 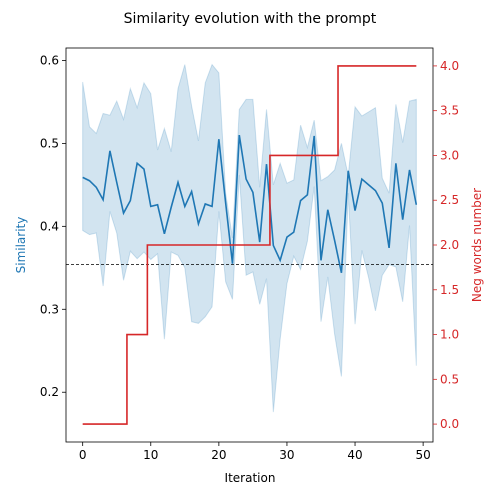 What do you see at coordinates (83, 455) in the screenshot?
I see `x-tick-label: 0` at bounding box center [83, 455].